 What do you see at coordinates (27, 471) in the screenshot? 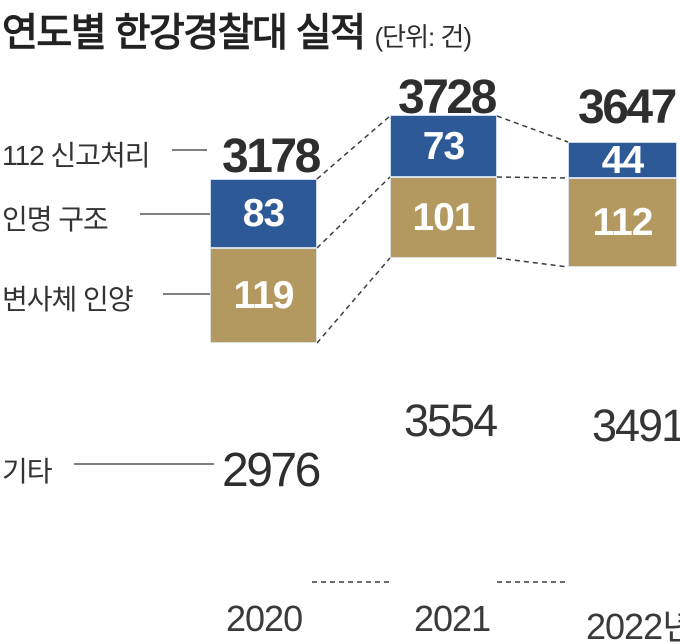
I see `label-etc: 기타` at bounding box center [27, 471].